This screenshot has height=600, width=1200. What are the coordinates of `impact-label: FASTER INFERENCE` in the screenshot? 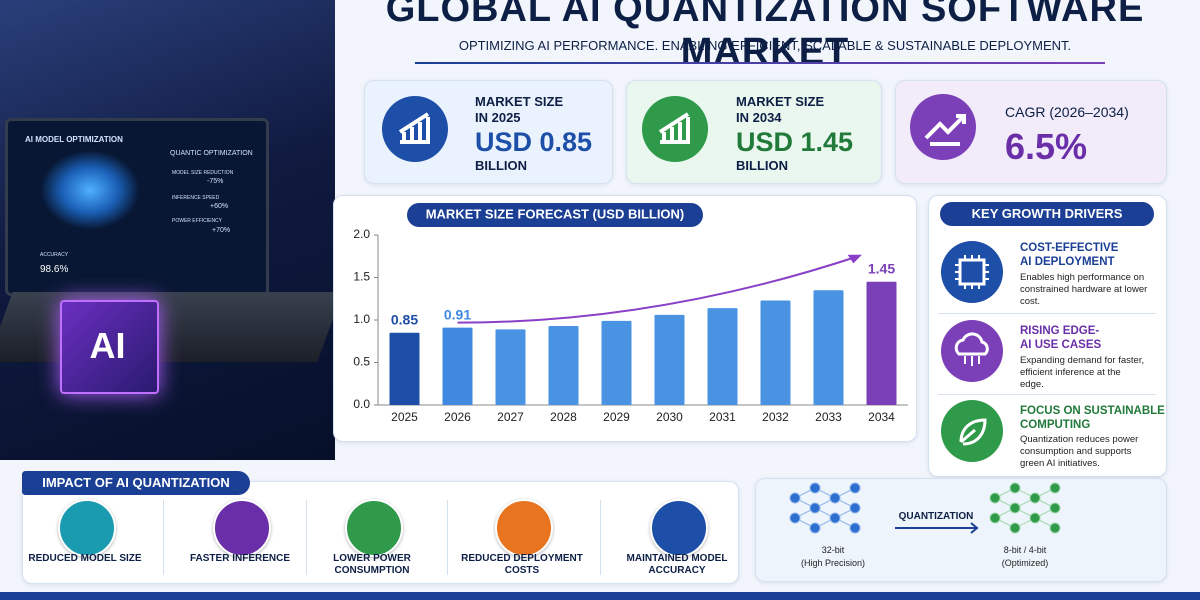 It's located at (239, 558).